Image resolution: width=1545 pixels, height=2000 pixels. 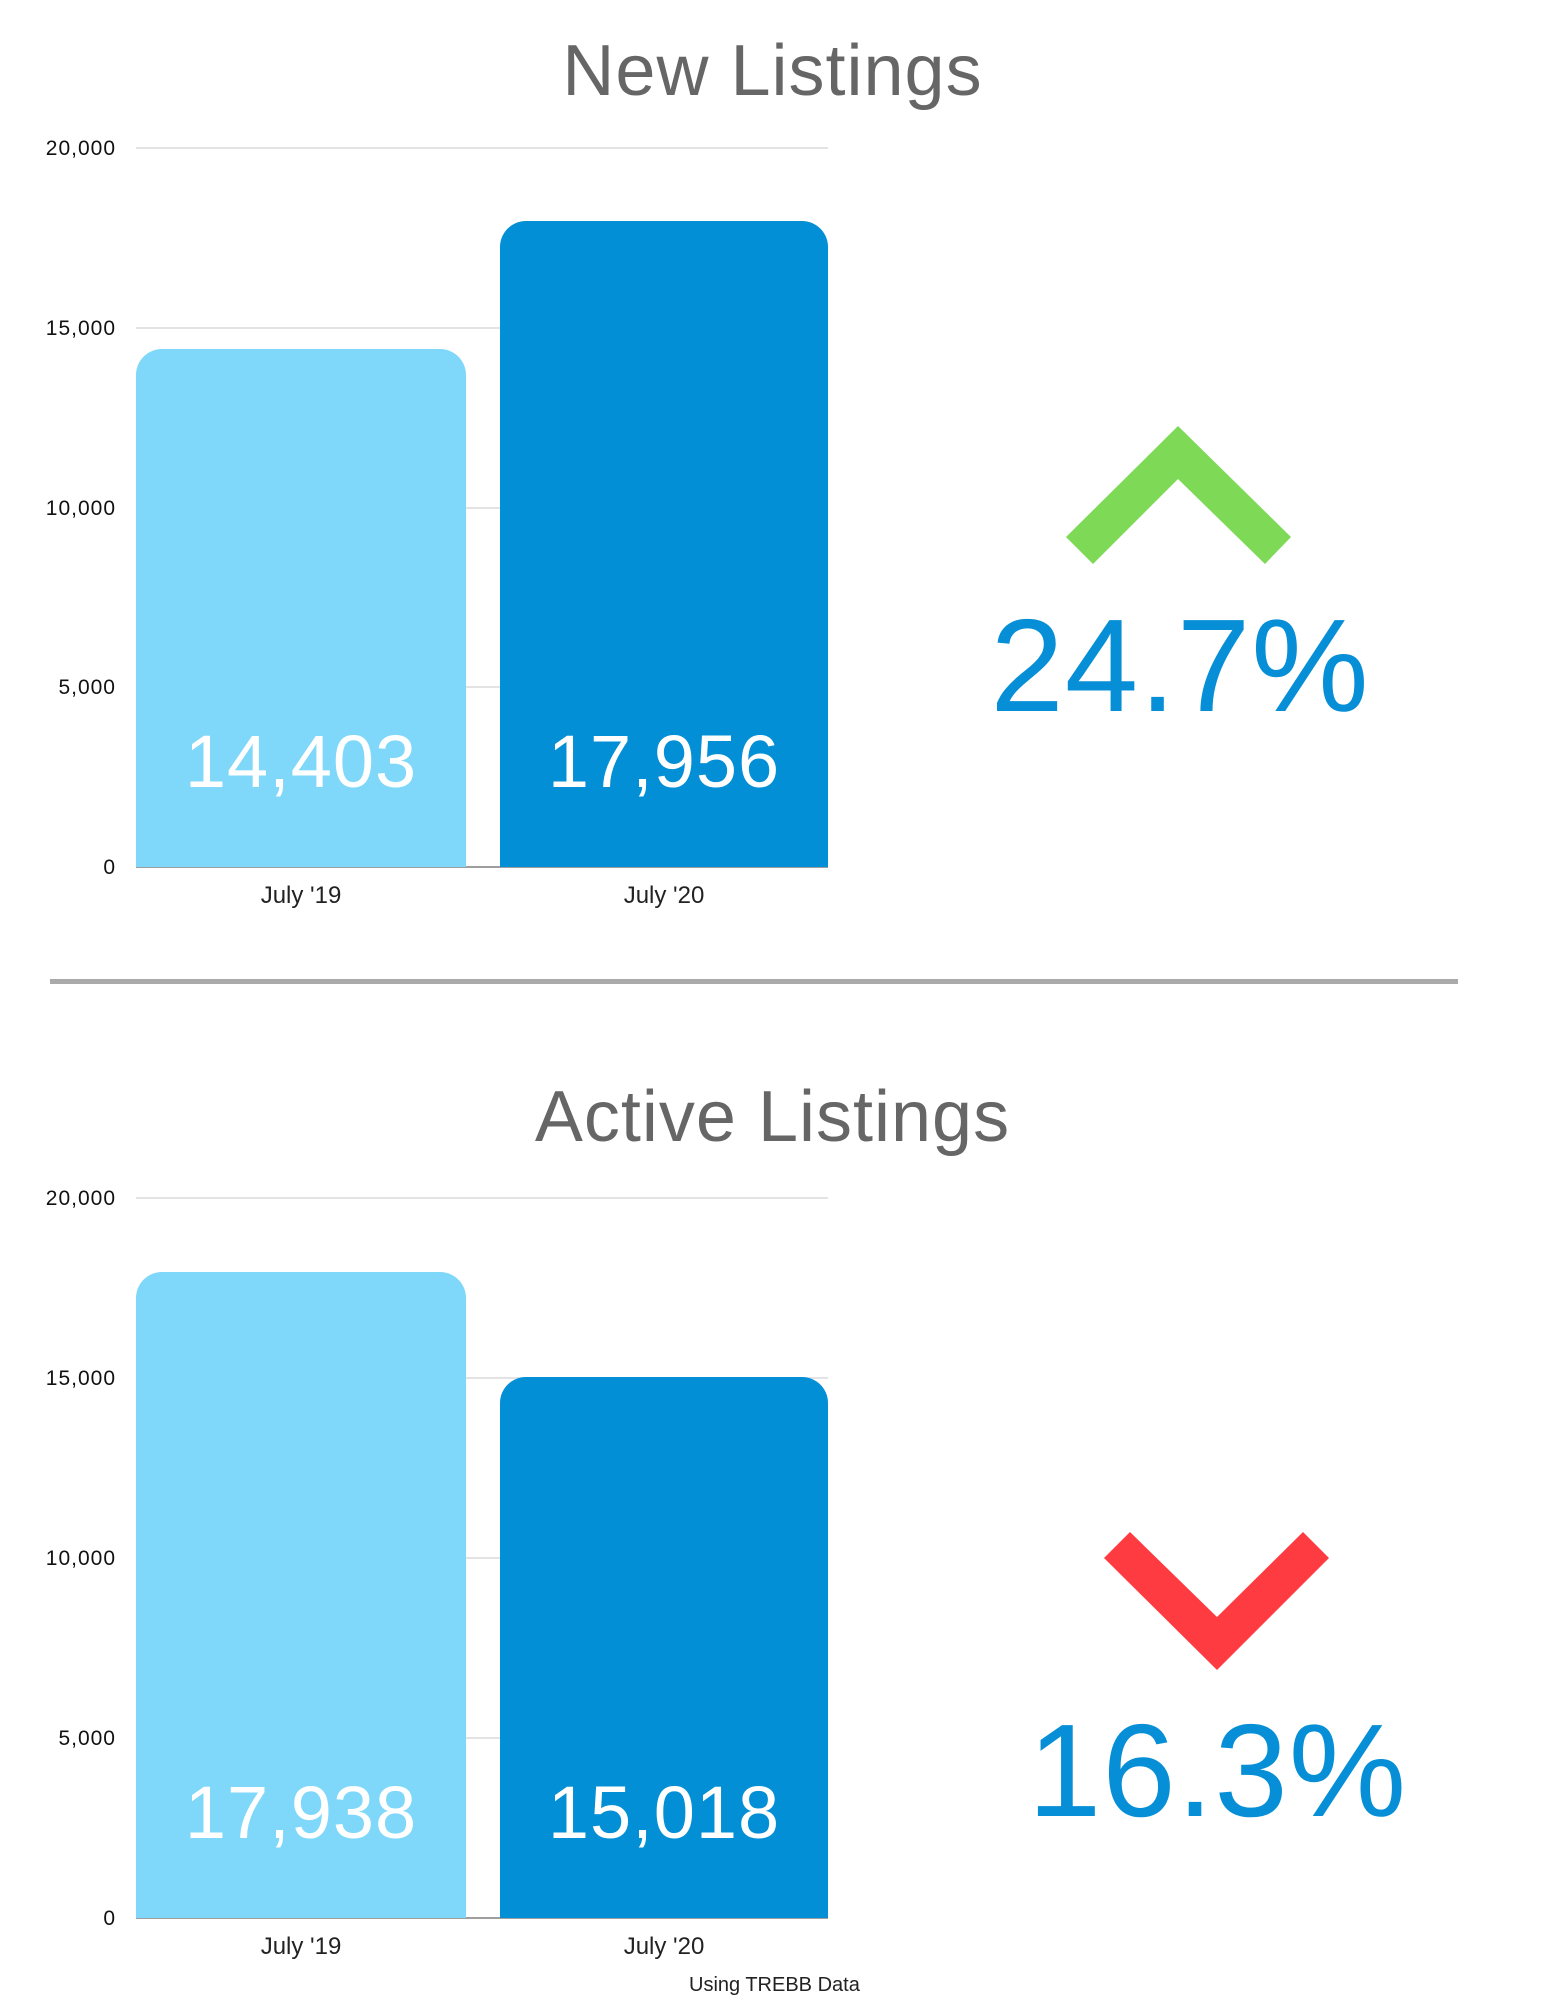 What do you see at coordinates (664, 1647) in the screenshot?
I see `bar-july-20: 15,018` at bounding box center [664, 1647].